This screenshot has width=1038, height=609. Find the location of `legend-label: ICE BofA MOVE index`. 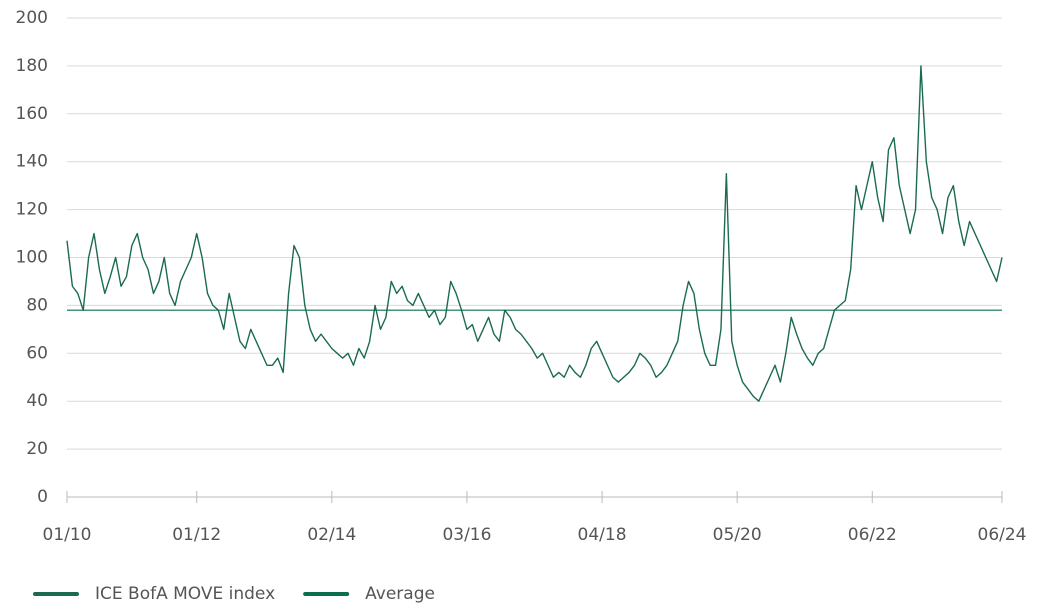

legend-label: ICE BofA MOVE index is located at coordinates (185, 594).